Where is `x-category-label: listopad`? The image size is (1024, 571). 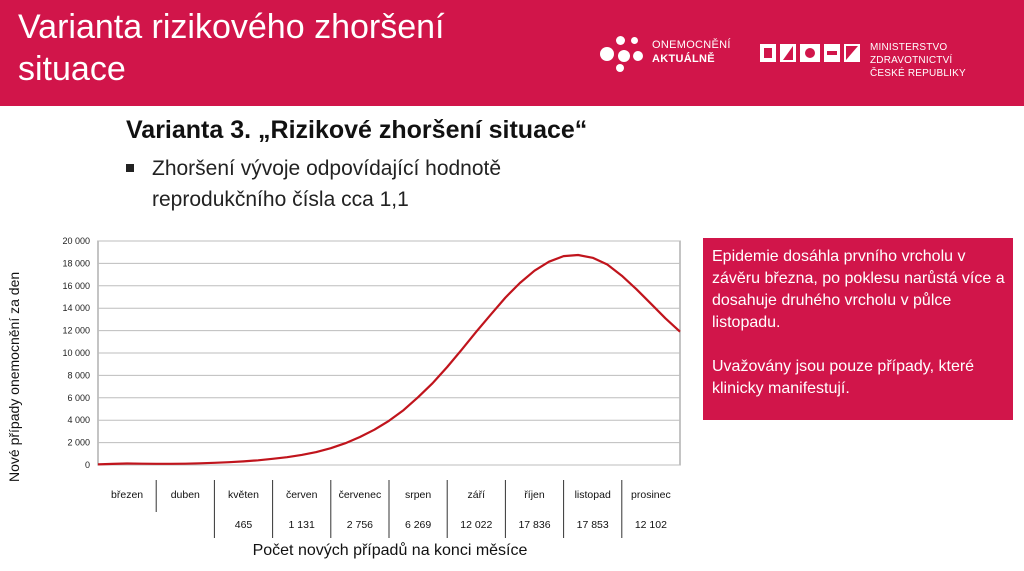 x-category-label: listopad is located at coordinates (593, 495).